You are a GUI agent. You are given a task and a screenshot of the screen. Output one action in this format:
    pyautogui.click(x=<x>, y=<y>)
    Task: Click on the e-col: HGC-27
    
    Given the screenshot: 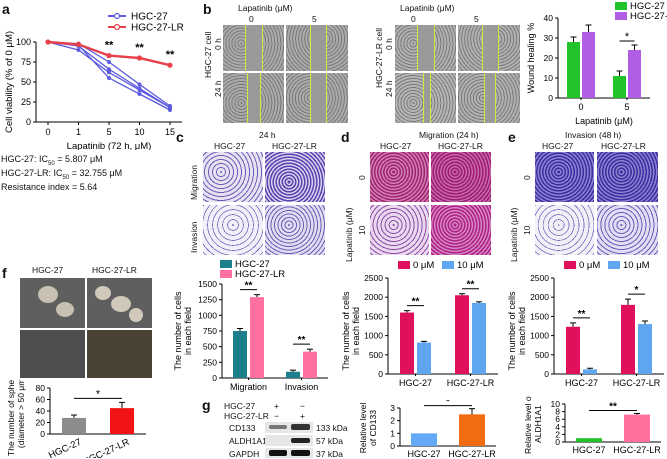 What is the action you would take?
    pyautogui.click(x=558, y=146)
    